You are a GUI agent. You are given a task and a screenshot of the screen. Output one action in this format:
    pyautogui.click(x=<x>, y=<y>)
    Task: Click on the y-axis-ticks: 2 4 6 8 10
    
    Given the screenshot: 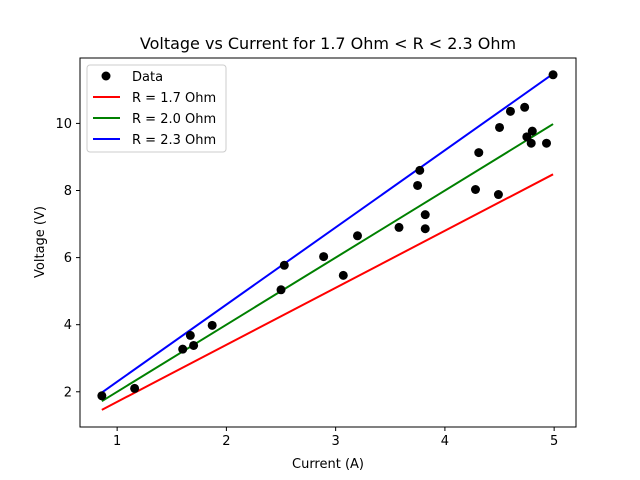 What is the action you would take?
    pyautogui.click(x=67, y=258)
    